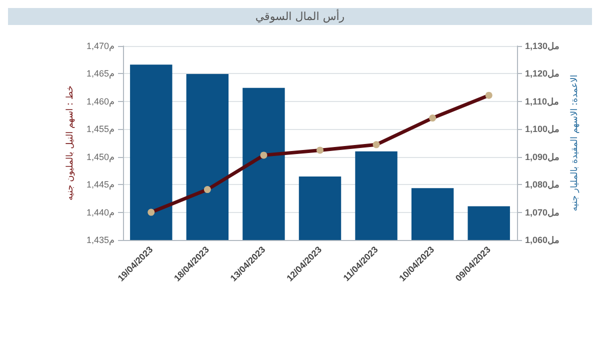 Image resolution: width=600 pixels, height=338 pixels. What do you see at coordinates (100, 46) in the screenshot?
I see `y-tick-label: 1,470م` at bounding box center [100, 46].